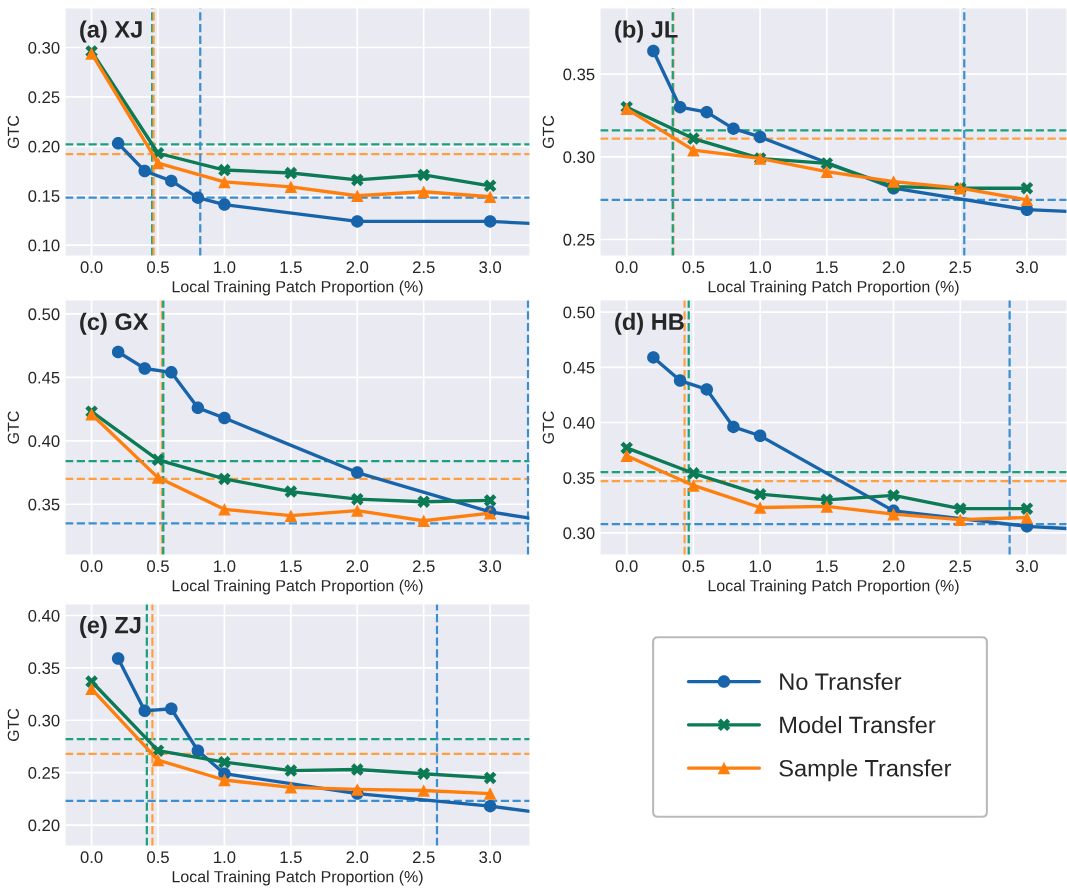  What do you see at coordinates (858, 725) in the screenshot?
I see `legend-label: Model Transfer` at bounding box center [858, 725].